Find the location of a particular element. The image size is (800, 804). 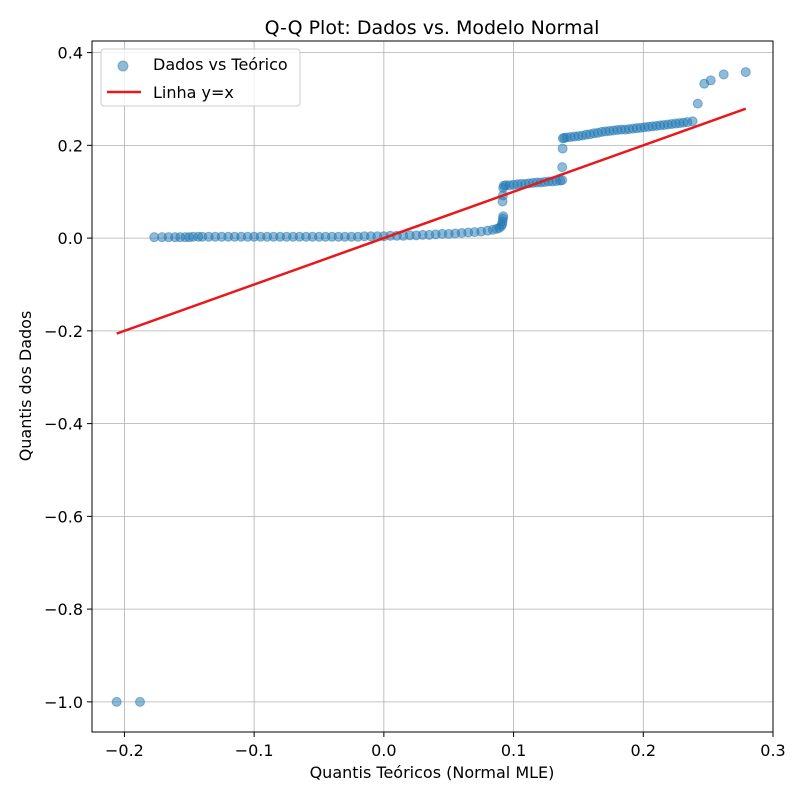

legend-box is located at coordinates (200, 77).